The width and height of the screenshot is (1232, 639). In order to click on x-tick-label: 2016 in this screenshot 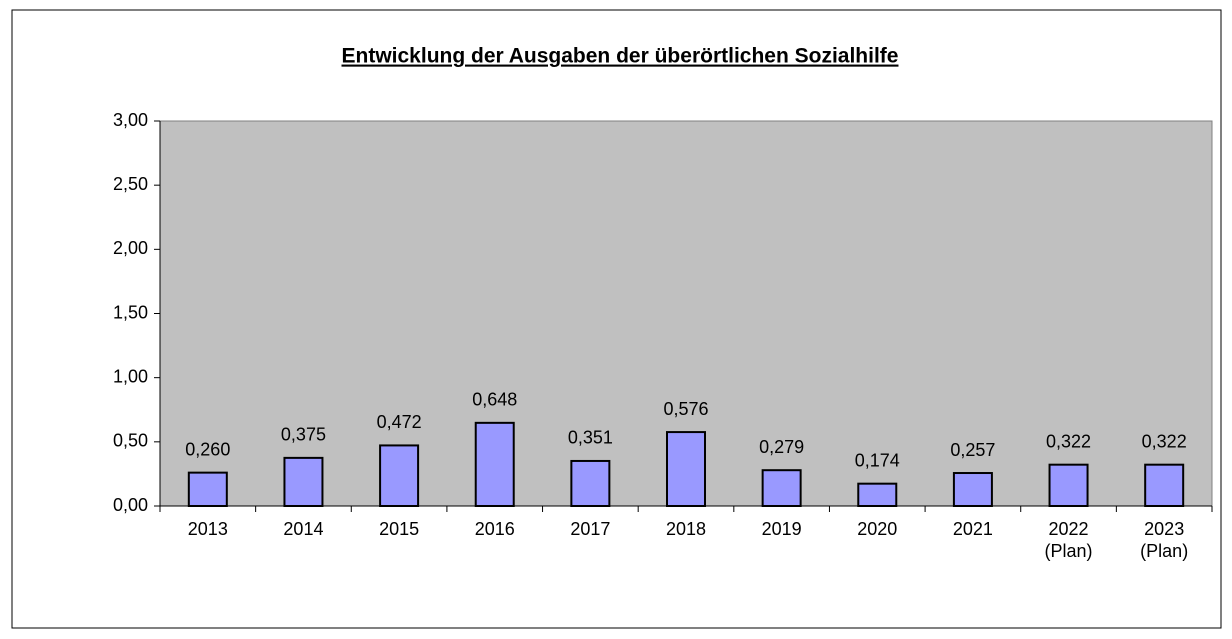, I will do `click(495, 529)`.